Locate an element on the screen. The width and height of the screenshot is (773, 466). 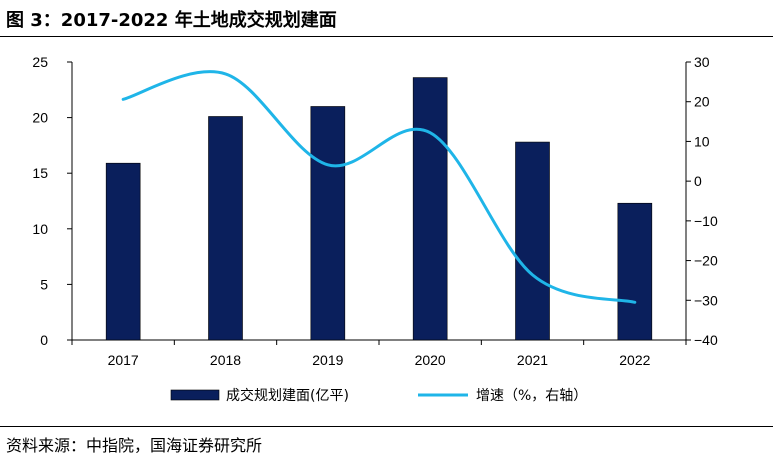
right-axis-tick-label: 20 is located at coordinates (702, 102).